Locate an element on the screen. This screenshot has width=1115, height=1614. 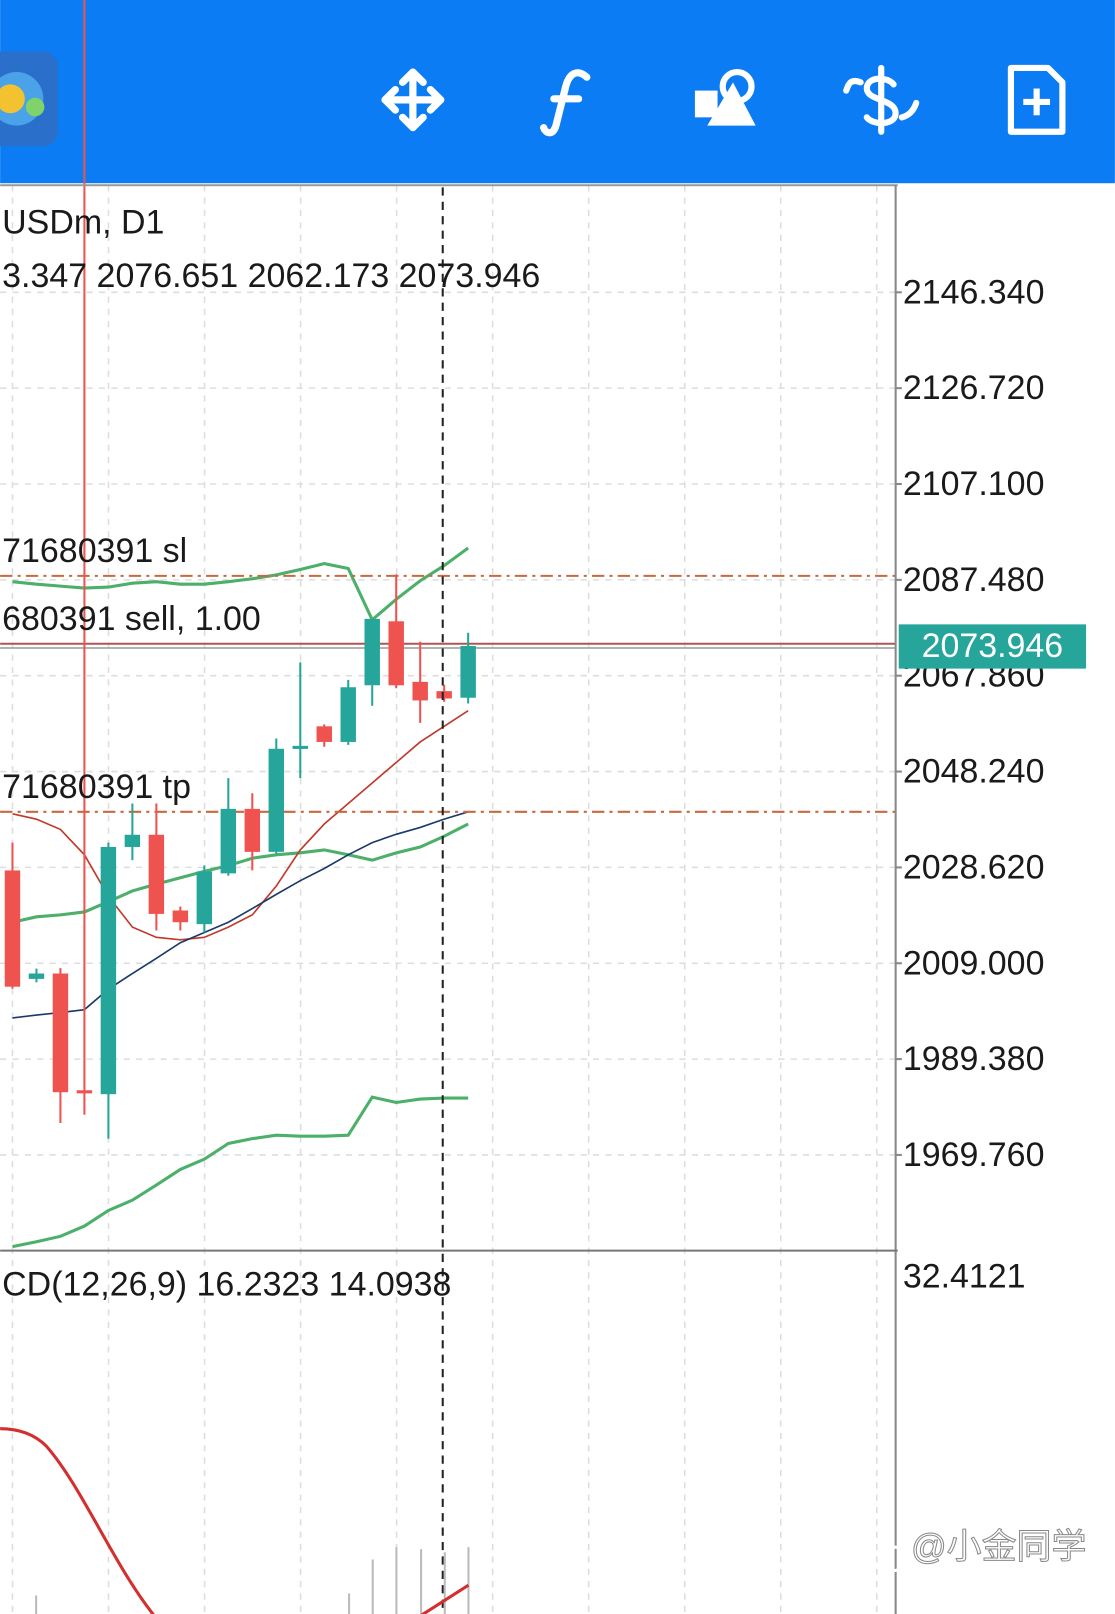
toolbar is located at coordinates (557, 92).